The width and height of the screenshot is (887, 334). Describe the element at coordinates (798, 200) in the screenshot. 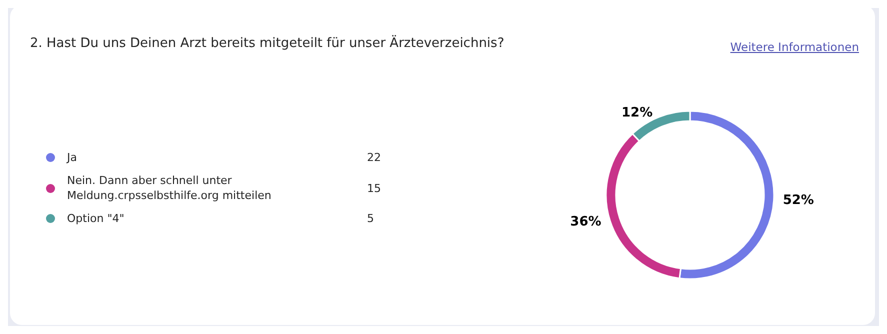

I see `data-label: 52%` at that location.